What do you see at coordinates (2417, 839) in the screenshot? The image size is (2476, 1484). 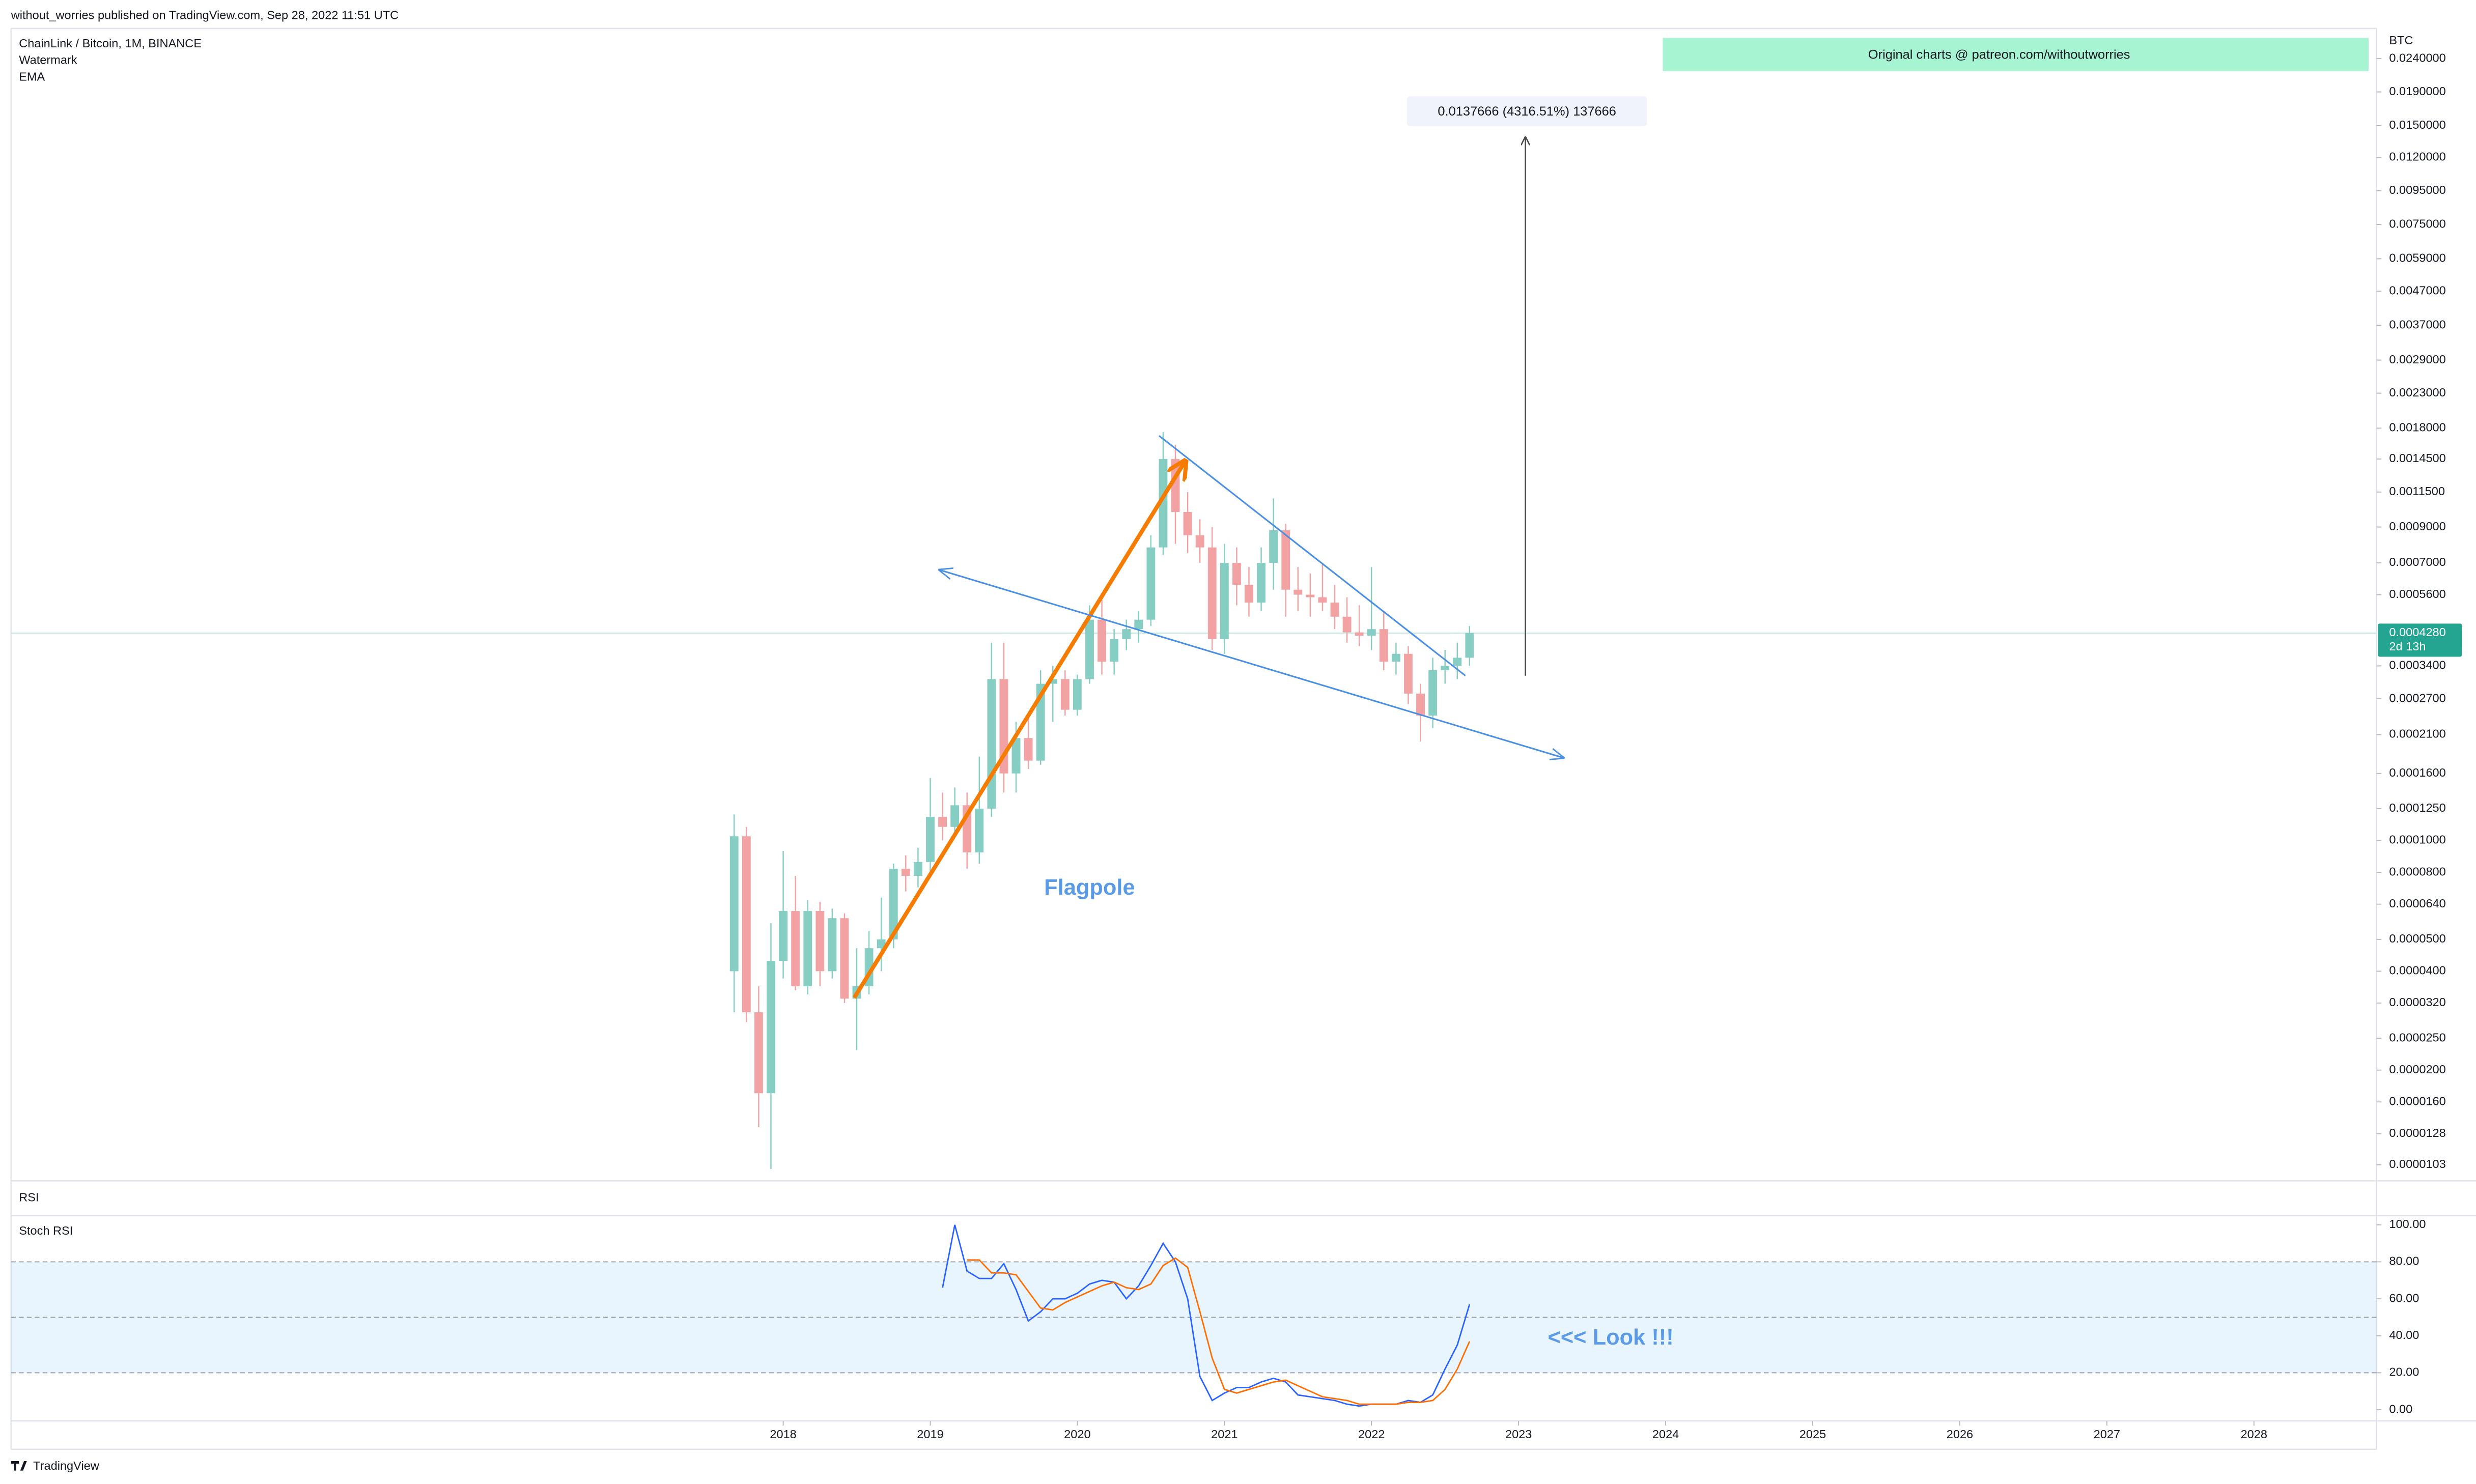 I see `y-tick-label: 0.0001000` at bounding box center [2417, 839].